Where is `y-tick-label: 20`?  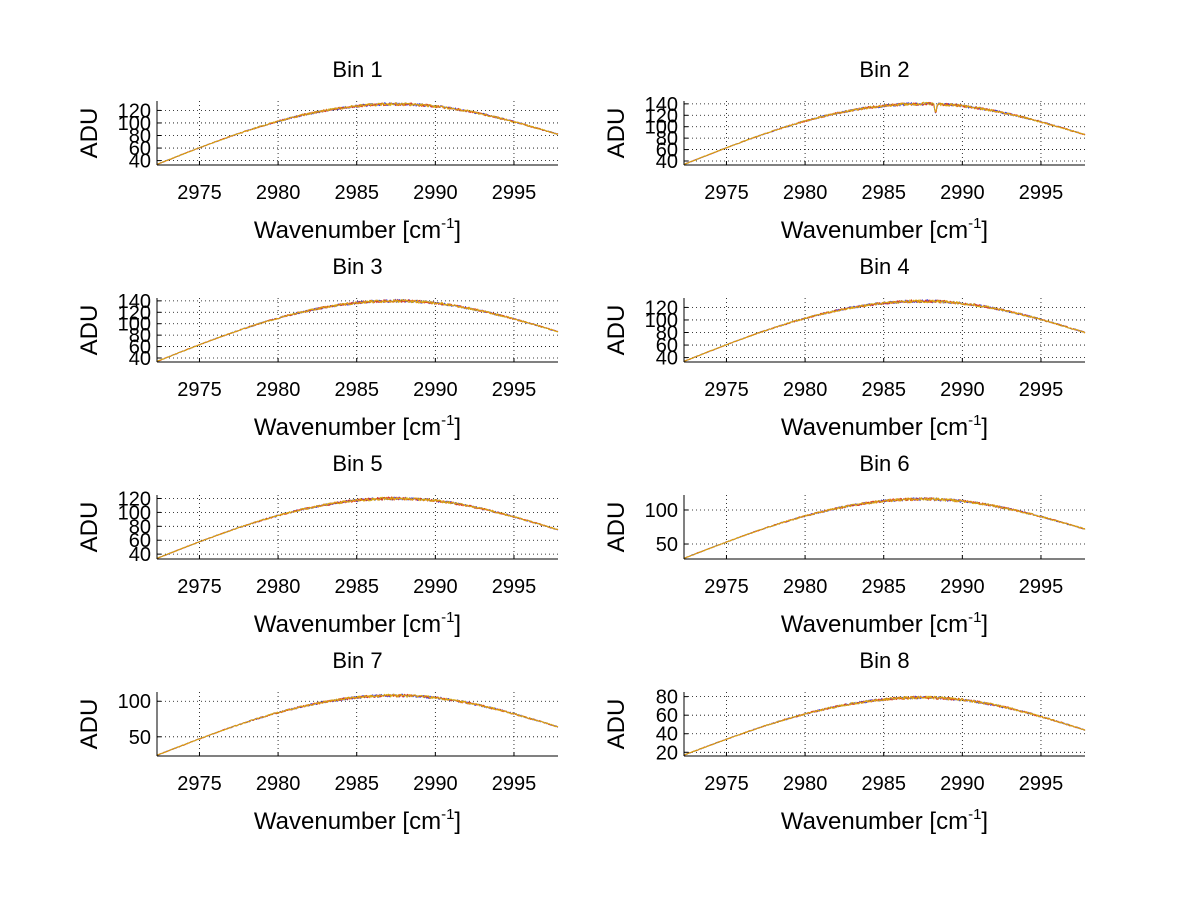
y-tick-label: 20 is located at coordinates (667, 753).